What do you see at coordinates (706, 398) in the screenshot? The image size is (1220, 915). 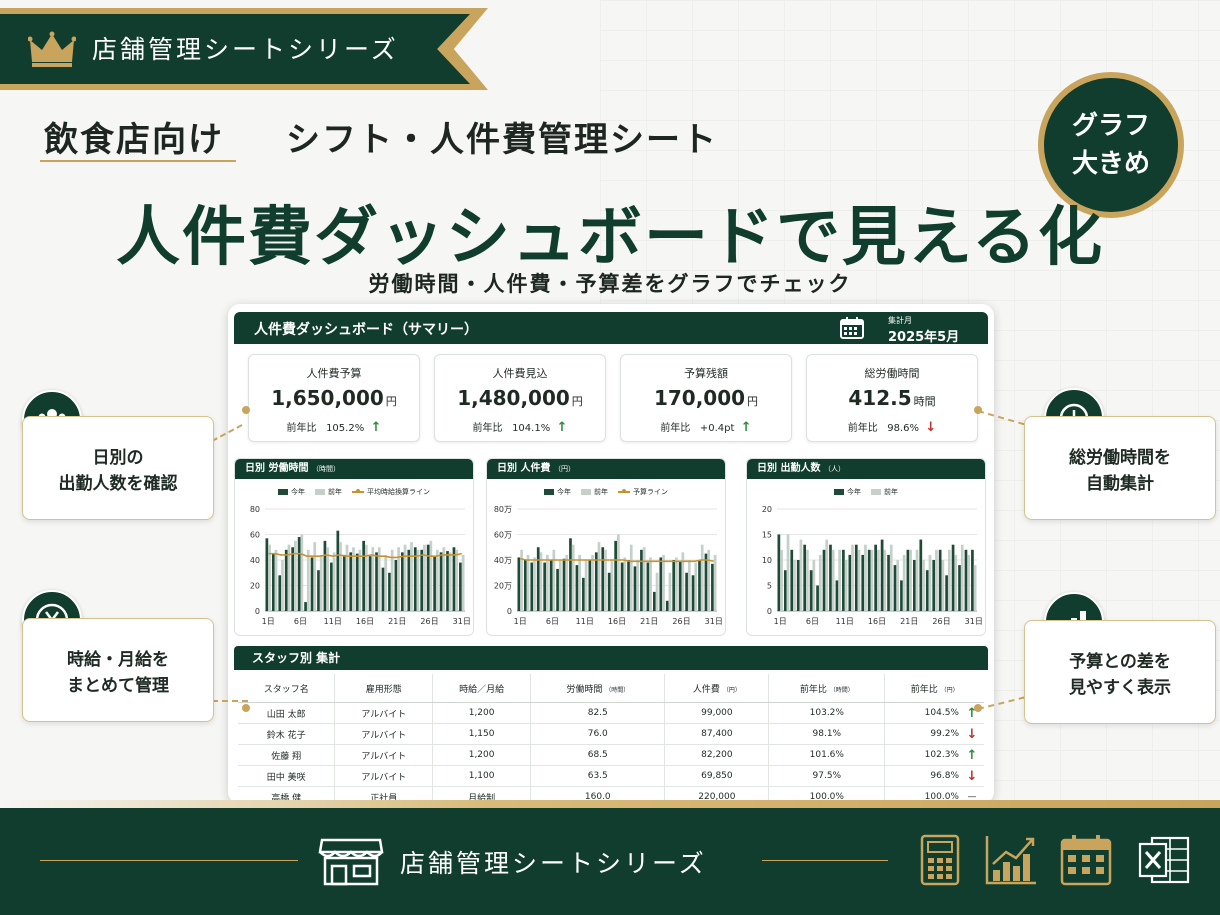 I see `kpi-remaining: 予算残額 170,000 円 前年比 +0.4pt ↑` at bounding box center [706, 398].